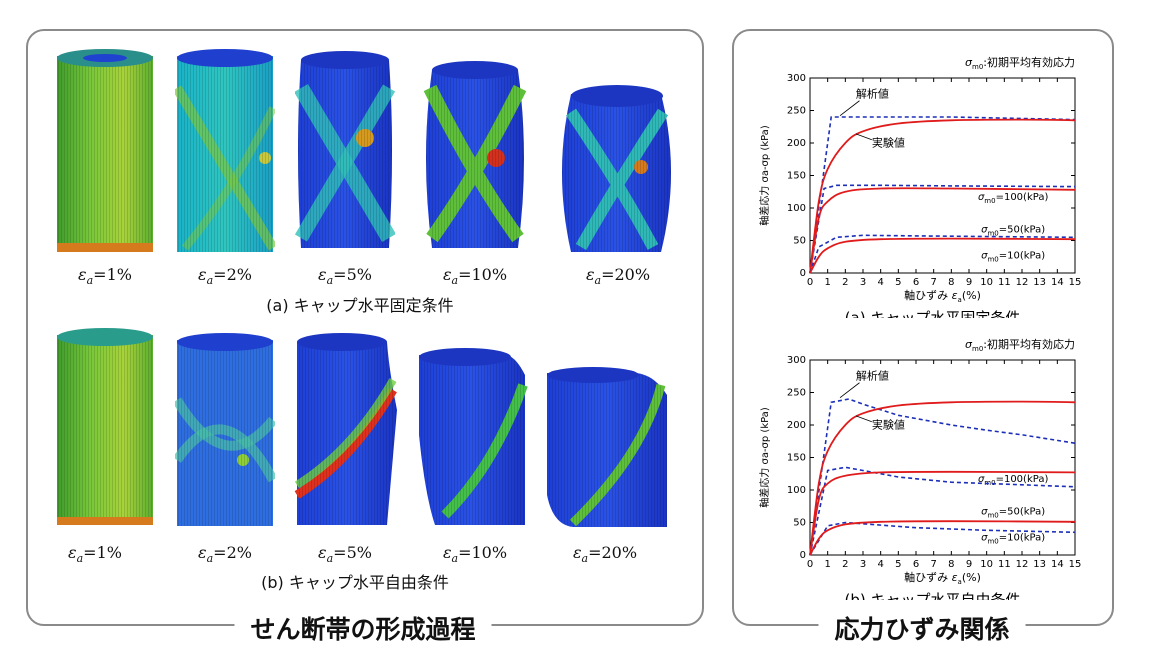 Image resolution: width=1150 pixels, height=657 pixels. I want to click on strain-label-b-5: εa=20%, so click(605, 554).